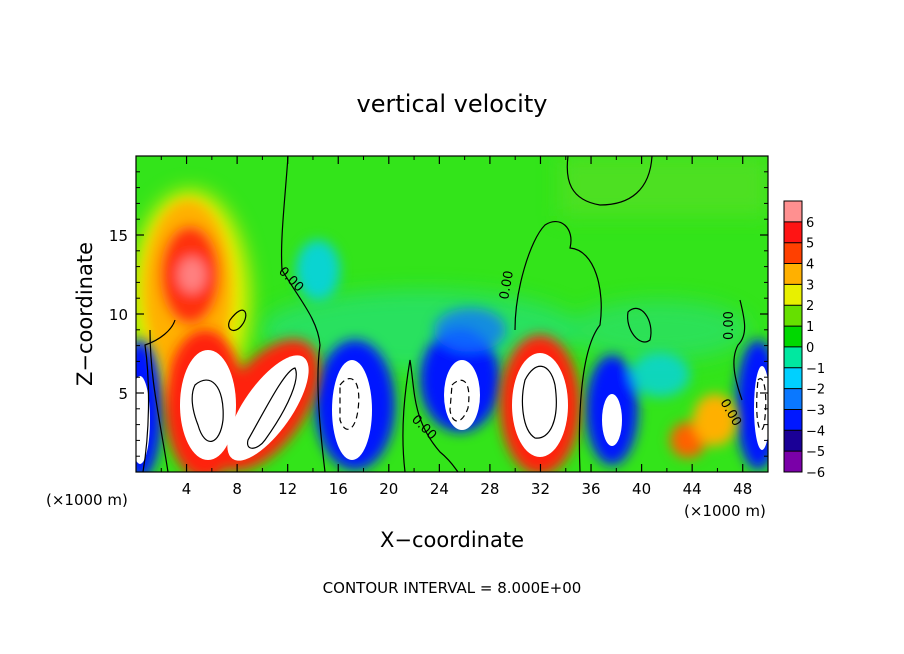 This screenshot has height=654, width=904. I want to click on contour-interval-note: CONTOUR INTERVAL = 8.000E+00, so click(452, 588).